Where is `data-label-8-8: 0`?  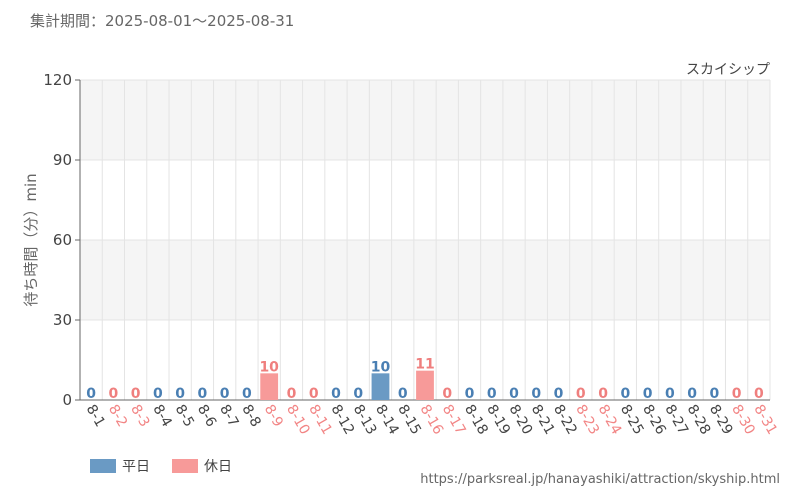 data-label-8-8: 0 is located at coordinates (247, 394).